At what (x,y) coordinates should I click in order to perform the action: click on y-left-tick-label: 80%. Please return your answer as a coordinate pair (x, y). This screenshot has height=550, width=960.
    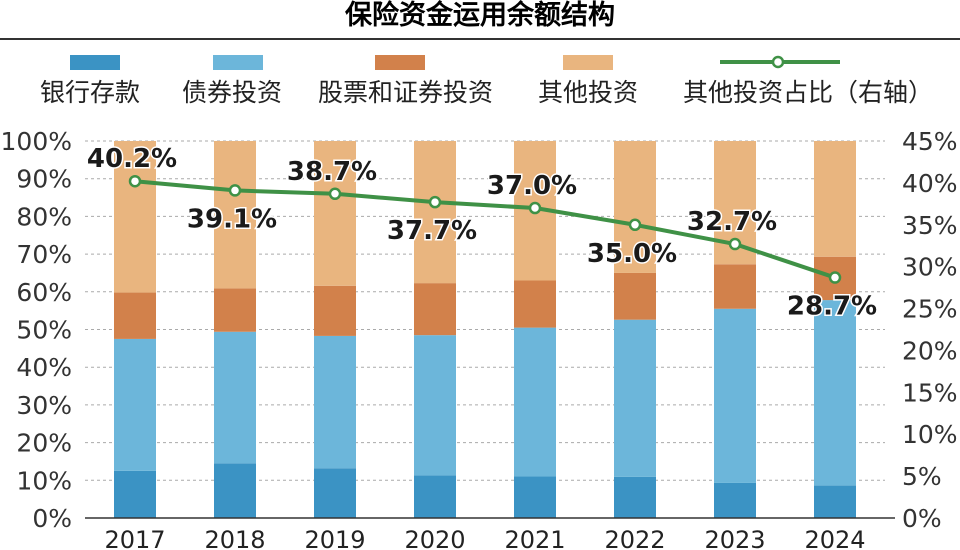
    Looking at the image, I should click on (44, 216).